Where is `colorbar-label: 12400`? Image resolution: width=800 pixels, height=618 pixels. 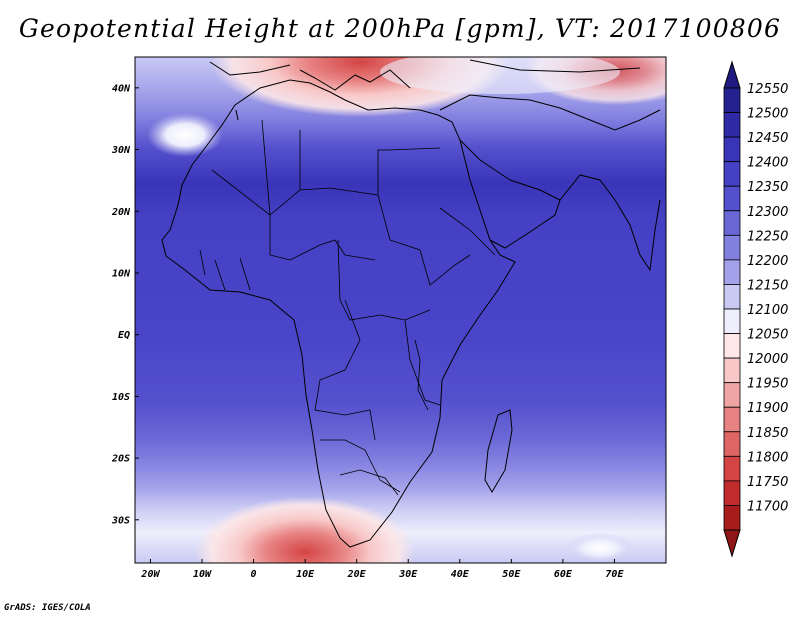
colorbar-label: 12400 is located at coordinates (767, 163).